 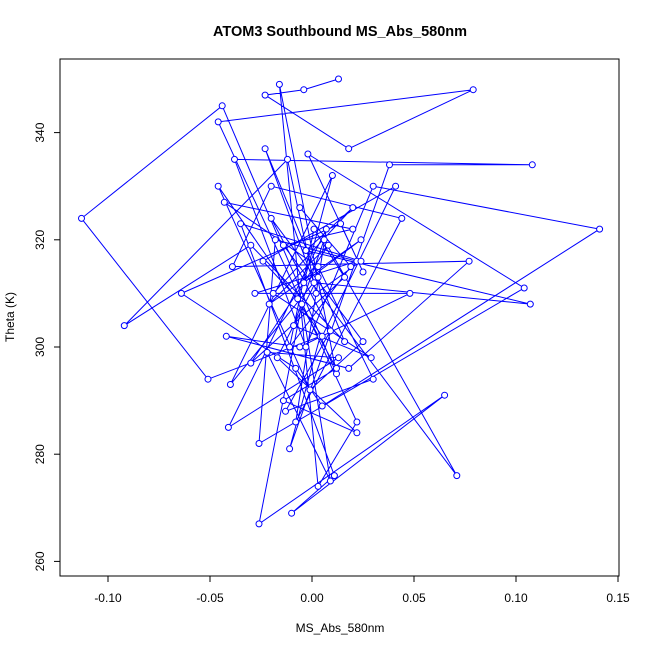 I want to click on y-tick-label: 320, so click(x=40, y=239).